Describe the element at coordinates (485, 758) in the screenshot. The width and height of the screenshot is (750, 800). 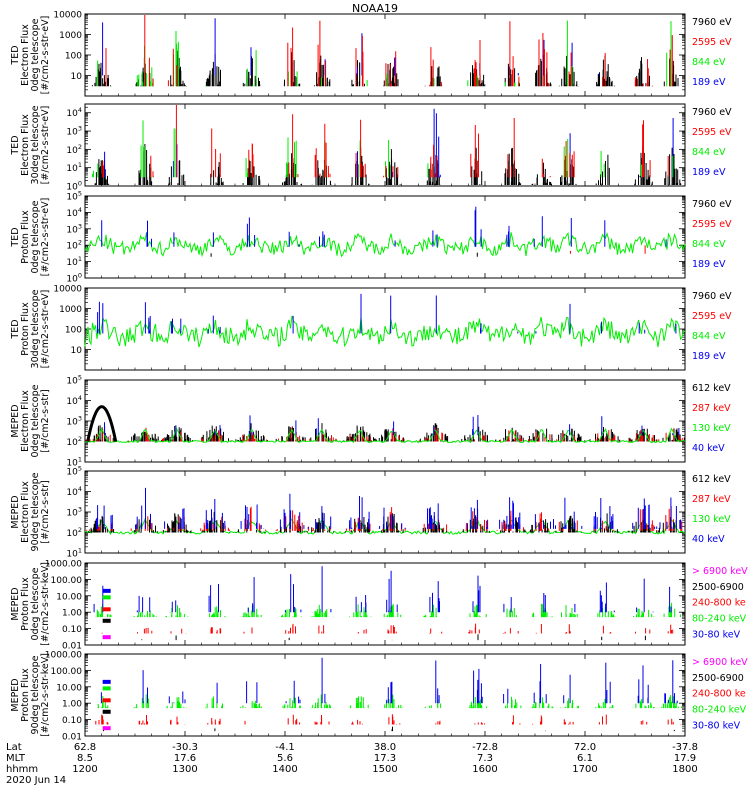
I see `x-row-value: 7.3` at that location.